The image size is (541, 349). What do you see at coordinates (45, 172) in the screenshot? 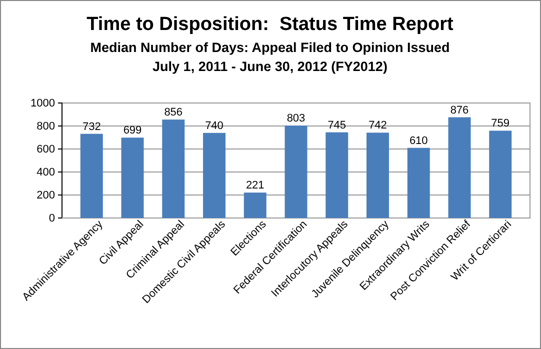
I see `y-tick-label: 400` at bounding box center [45, 172].